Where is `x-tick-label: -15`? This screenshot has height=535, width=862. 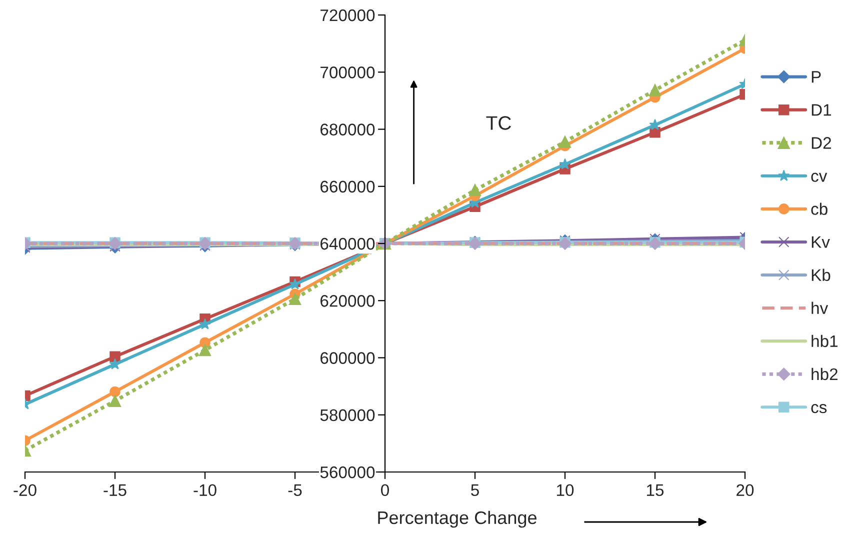 x-tick-label: -15 is located at coordinates (115, 490).